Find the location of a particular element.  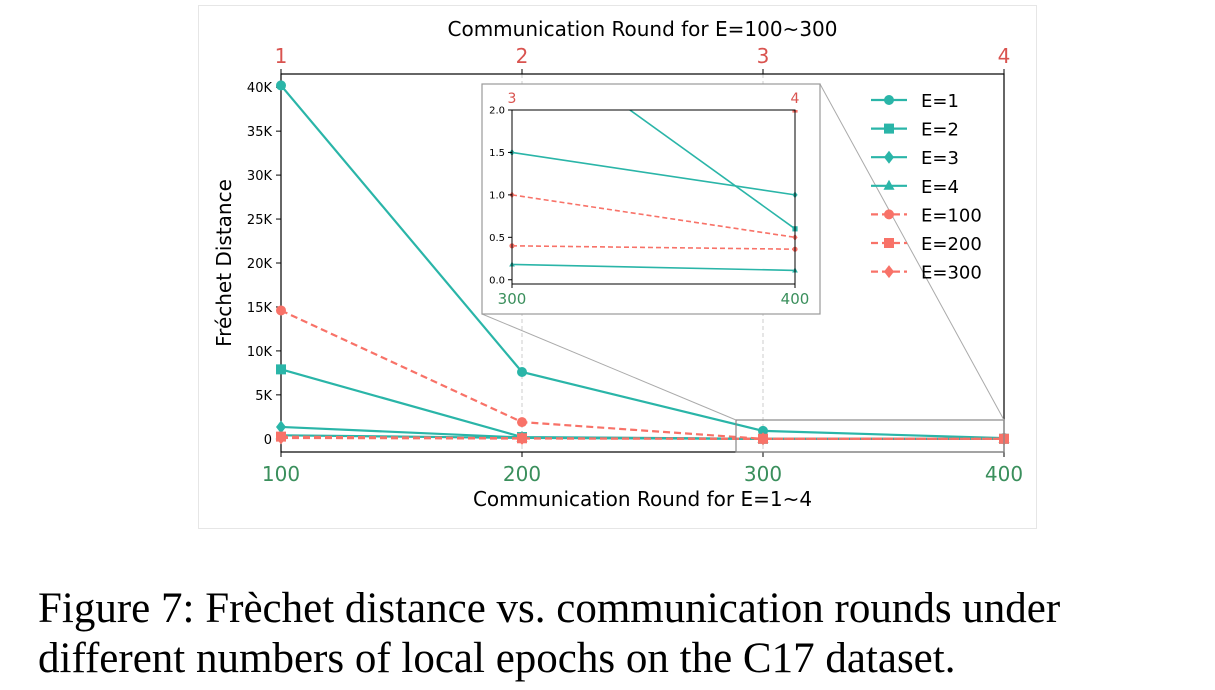

x-bottom-tick-label: 200 is located at coordinates (522, 474).